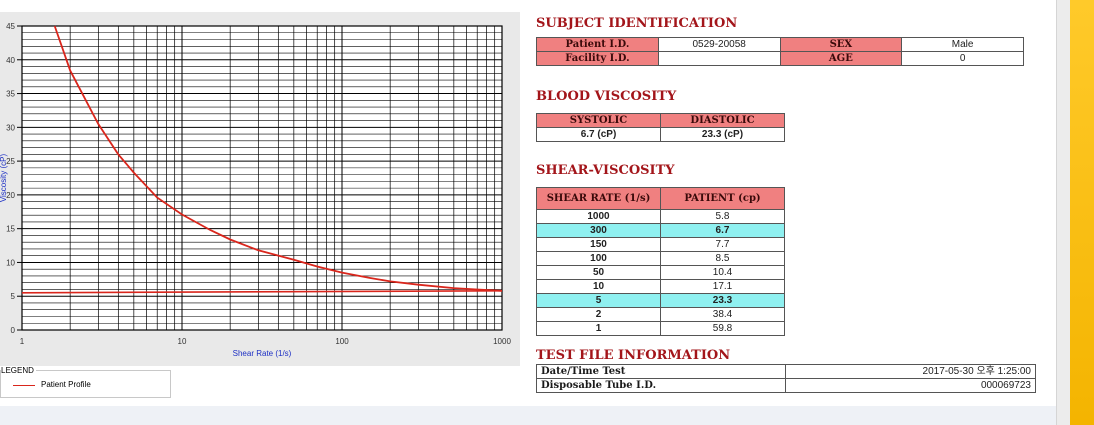  Describe the element at coordinates (1063, 212) in the screenshot. I see `vertical-scrollbar` at that location.